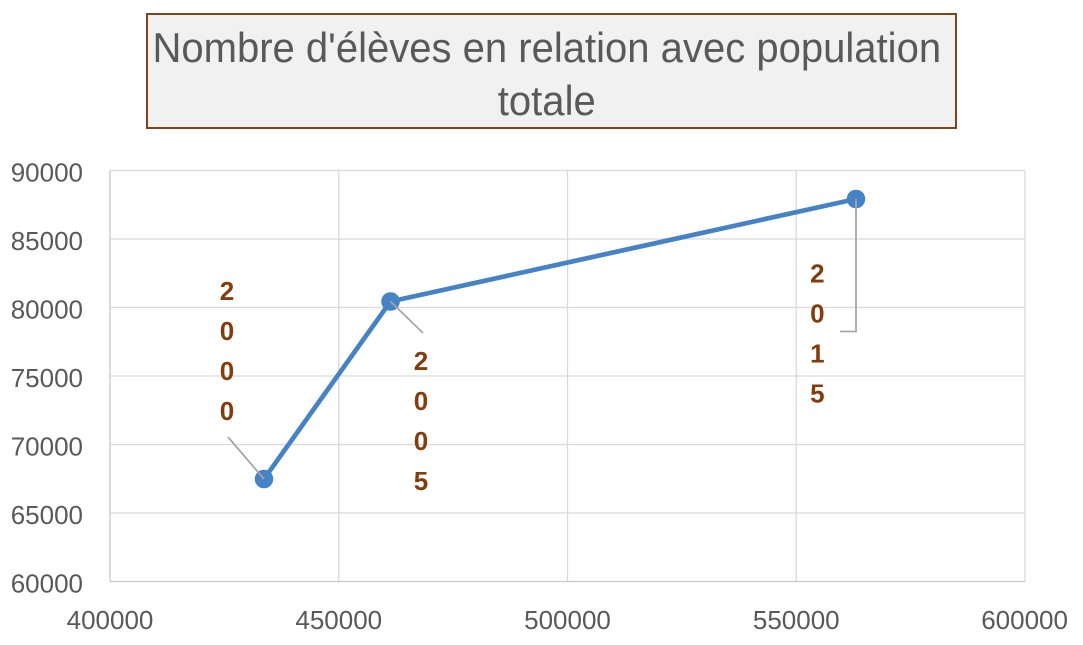  Describe the element at coordinates (47, 378) in the screenshot. I see `svg-text: 75000` at that location.